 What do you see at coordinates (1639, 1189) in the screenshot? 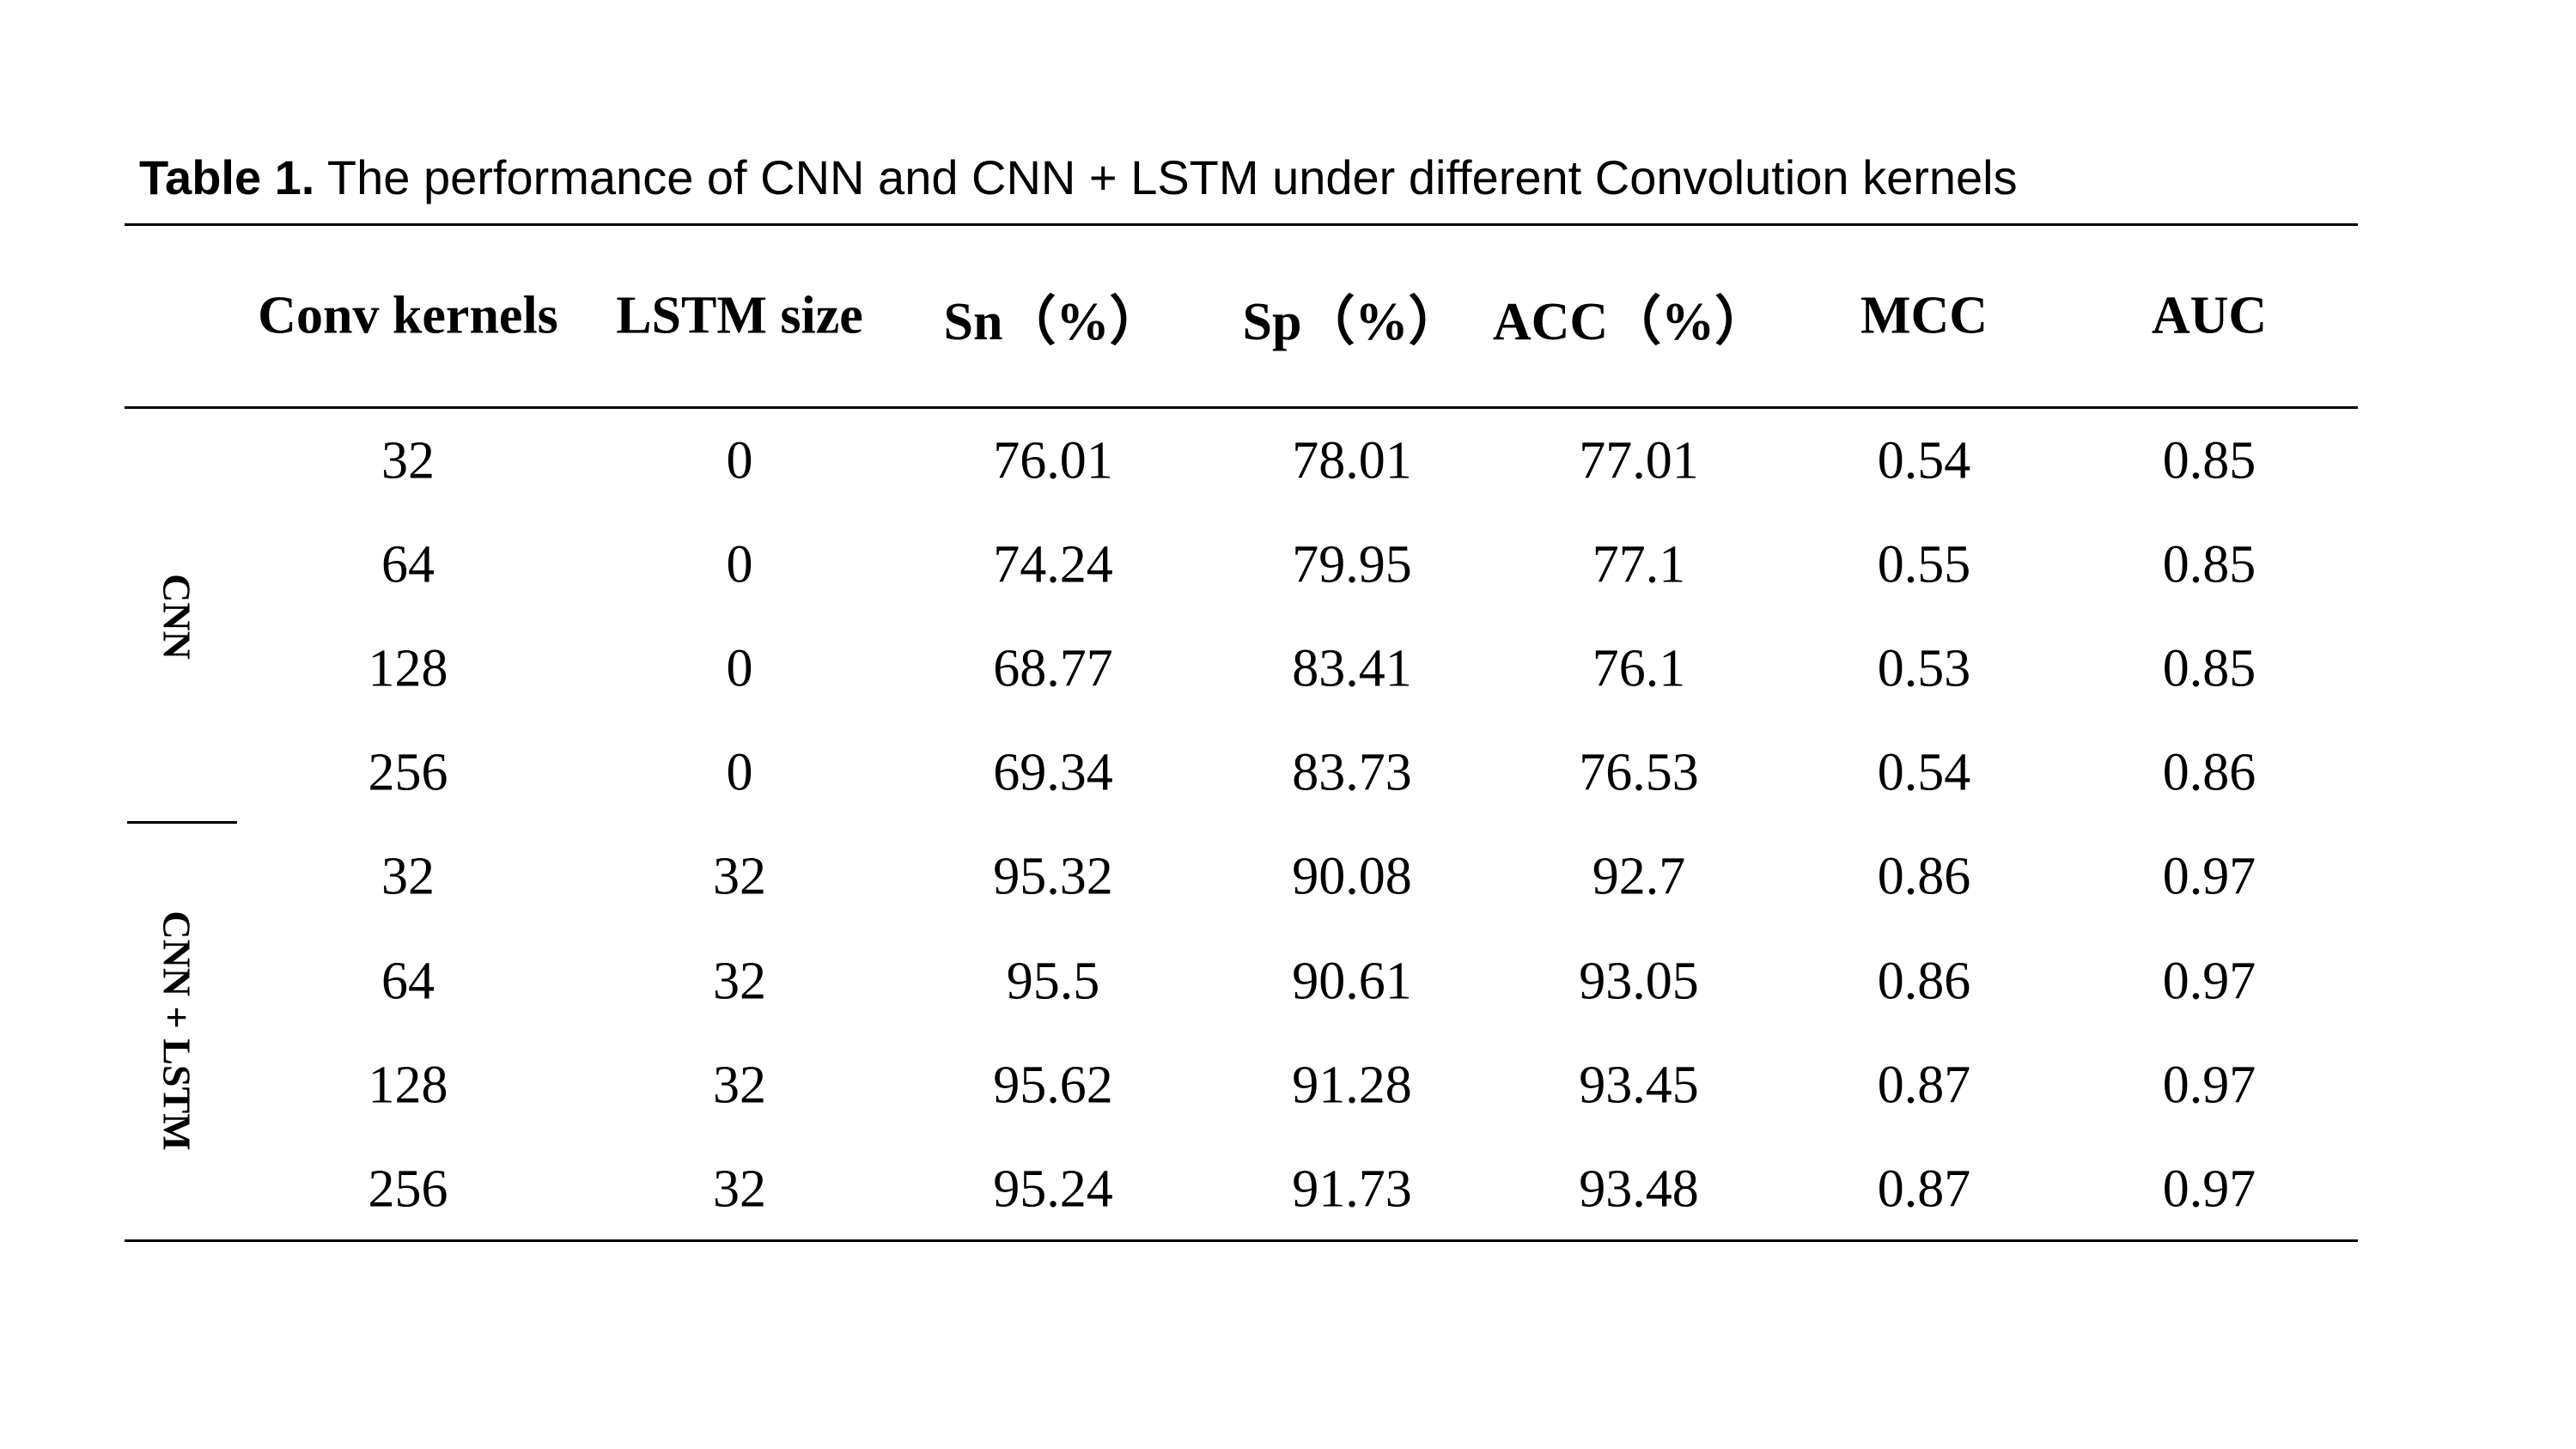
I see `table-cell: 93.48` at bounding box center [1639, 1189].